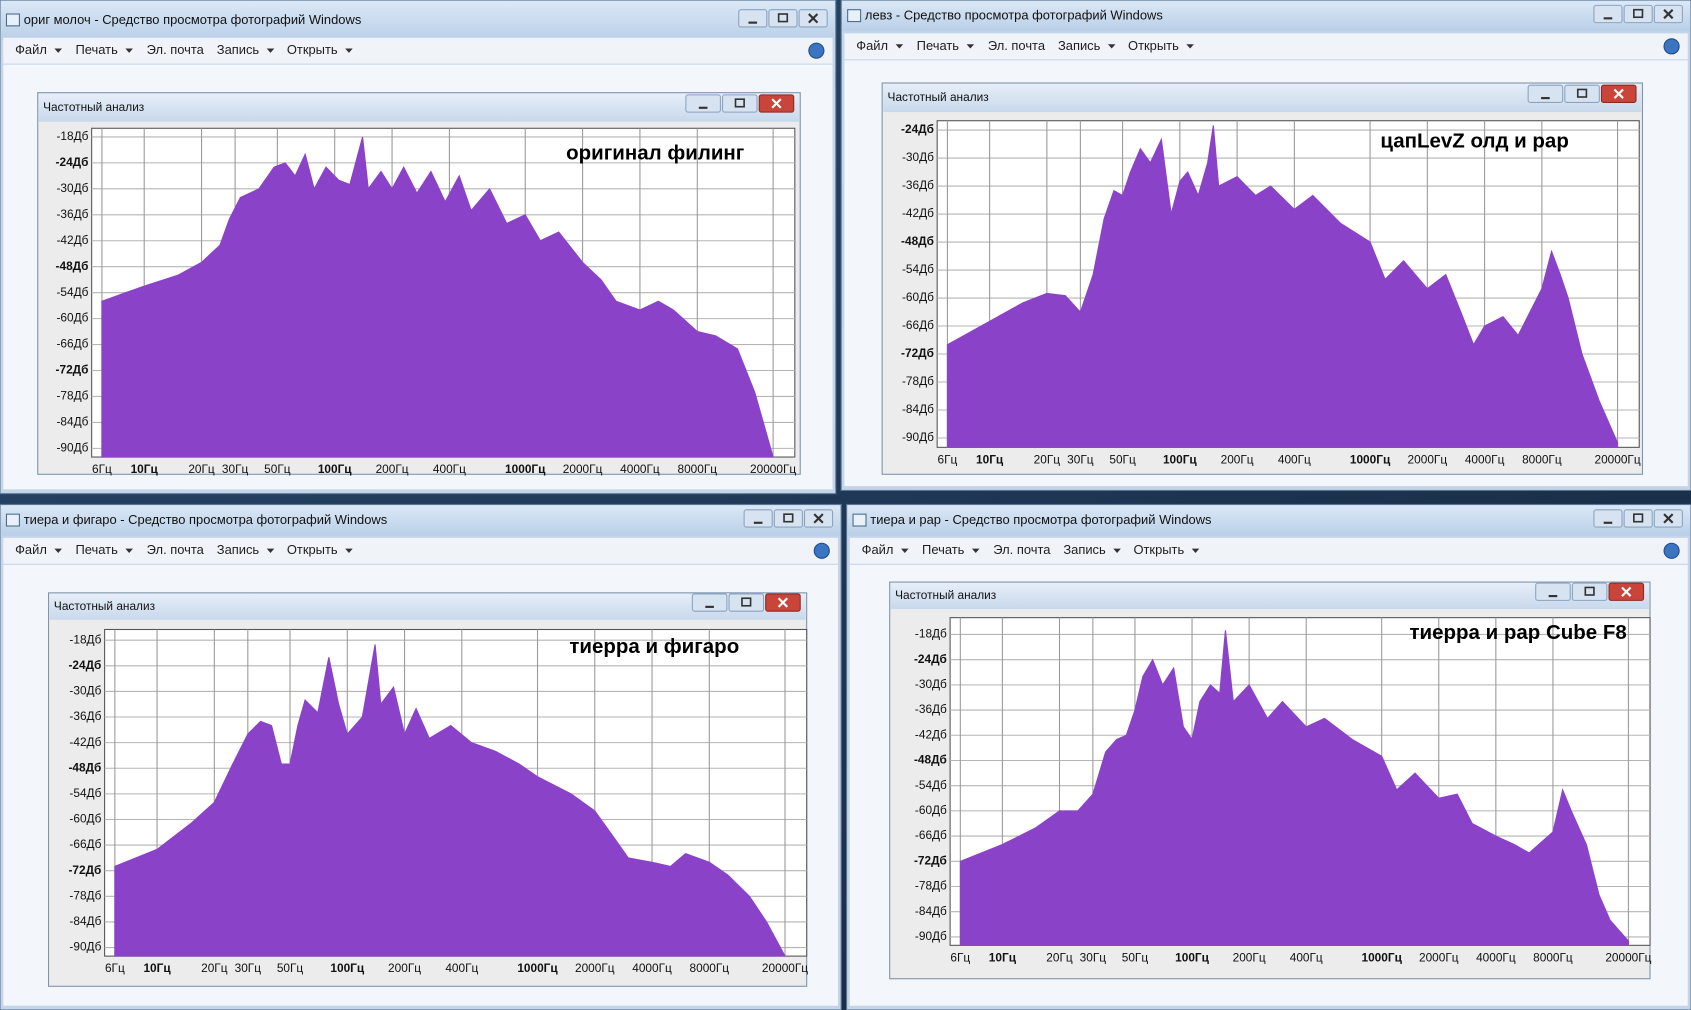 This screenshot has width=1691, height=1010. Describe the element at coordinates (85, 793) in the screenshot. I see `y-tick-label: -54Дб` at that location.